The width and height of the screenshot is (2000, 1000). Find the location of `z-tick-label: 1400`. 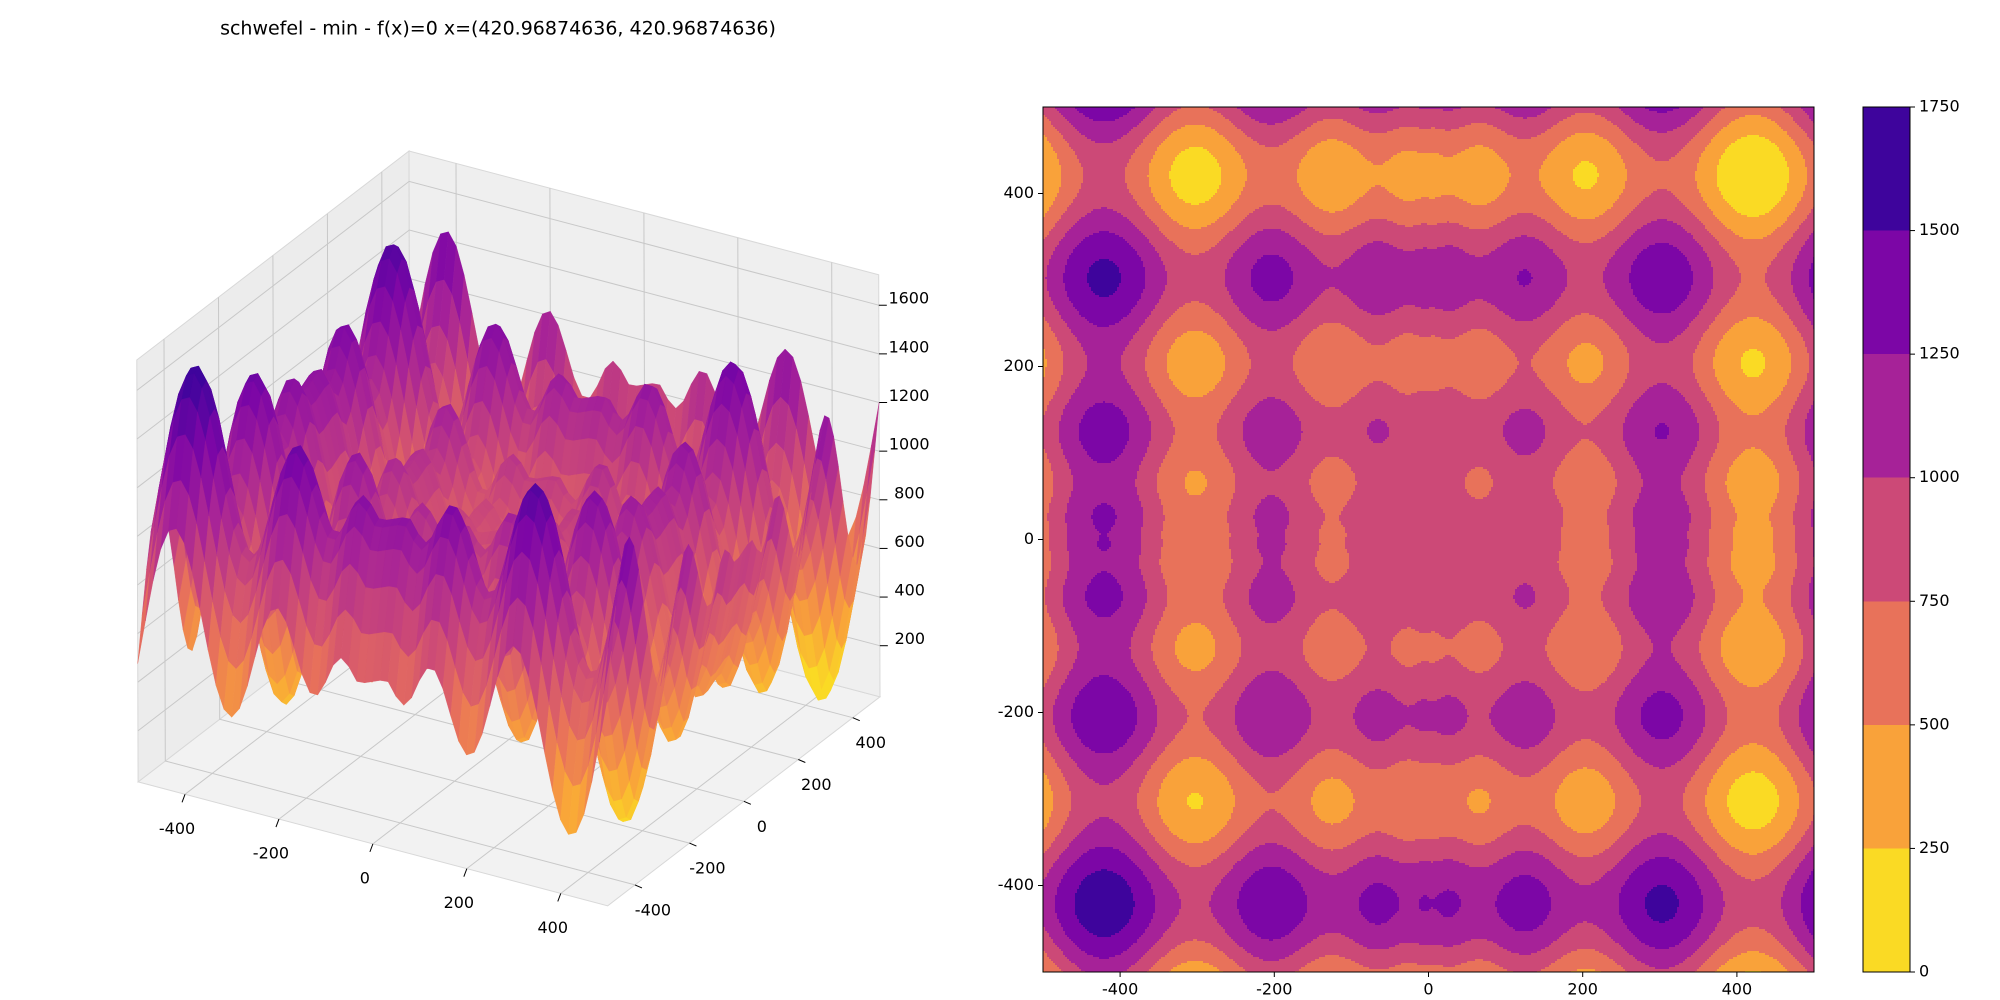

z-tick-label: 1400 is located at coordinates (909, 346).